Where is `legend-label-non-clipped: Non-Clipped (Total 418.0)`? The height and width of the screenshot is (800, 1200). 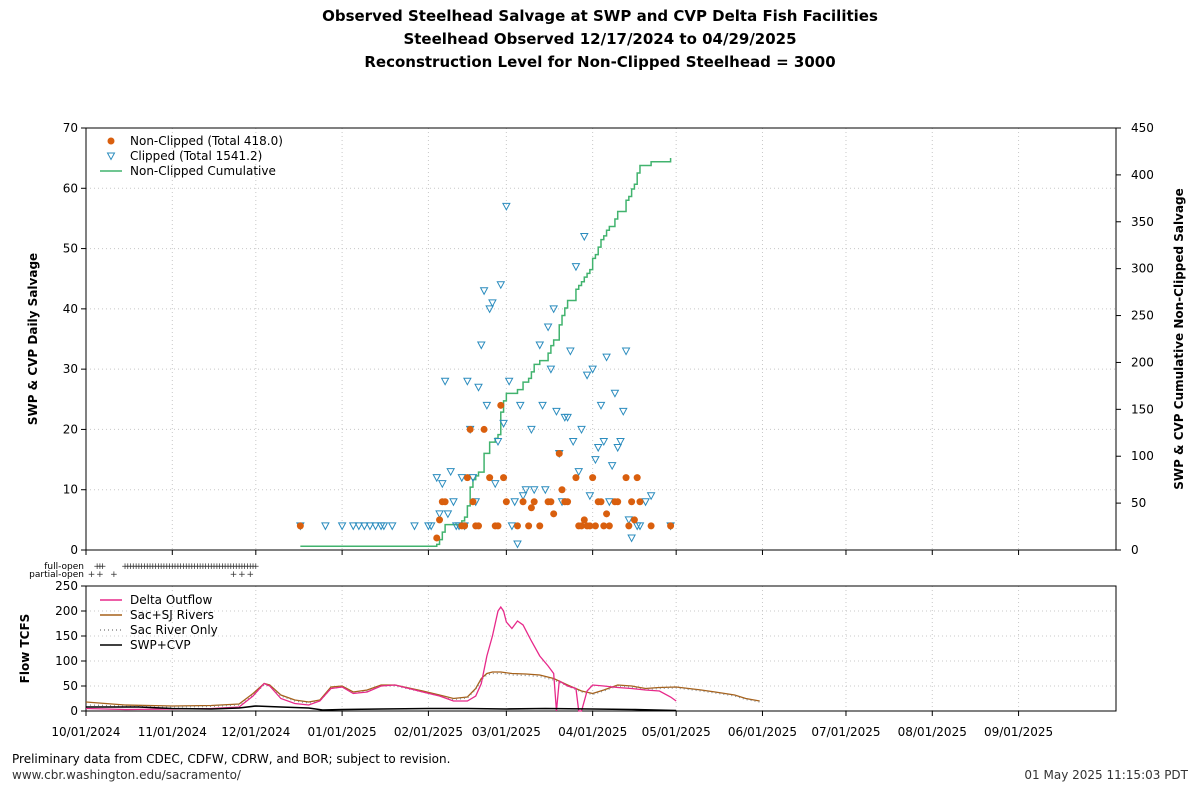
legend-label-non-clipped: Non-Clipped (Total 418.0) is located at coordinates (206, 141).